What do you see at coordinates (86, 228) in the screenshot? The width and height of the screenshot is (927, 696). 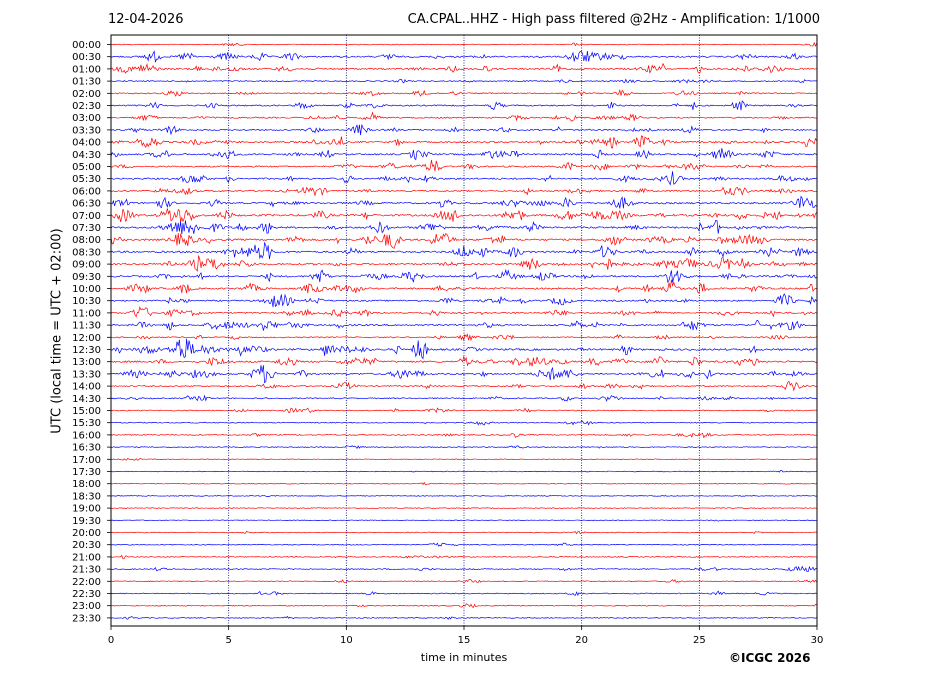 I see `row-label-0730: 07:30` at bounding box center [86, 228].